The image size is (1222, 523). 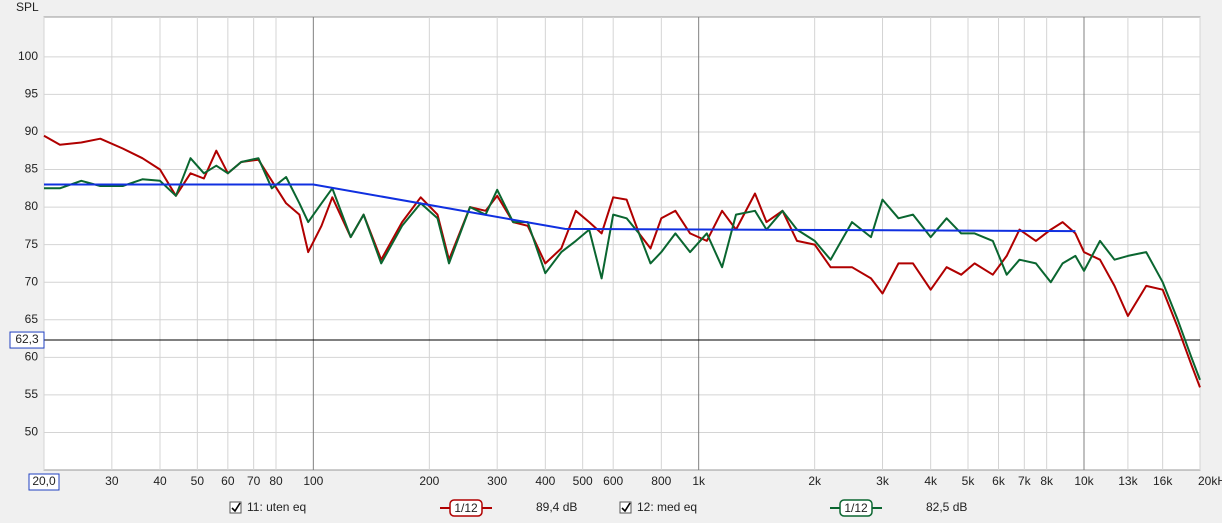 I want to click on cursor-label: 62,3, so click(x=27, y=339).